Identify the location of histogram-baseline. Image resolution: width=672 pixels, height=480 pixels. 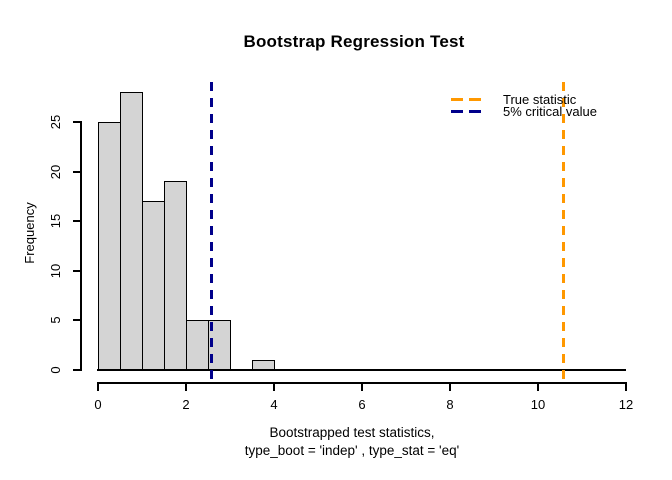
(361, 370).